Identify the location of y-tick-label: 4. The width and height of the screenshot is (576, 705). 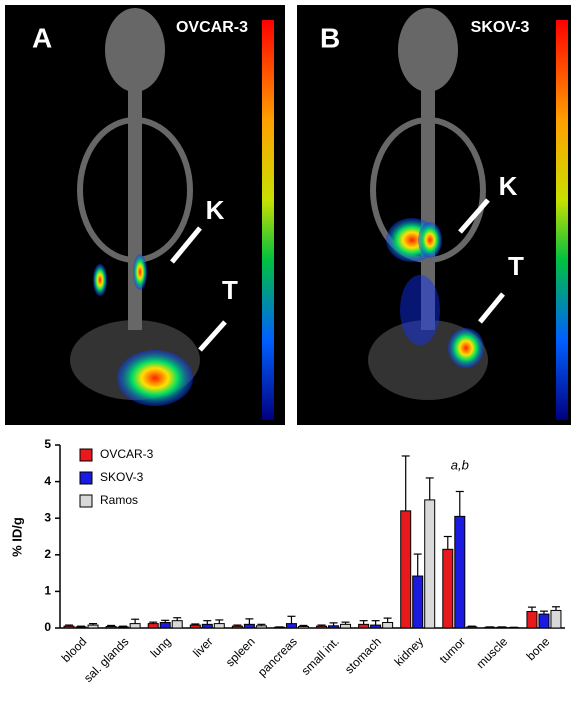
(47, 481).